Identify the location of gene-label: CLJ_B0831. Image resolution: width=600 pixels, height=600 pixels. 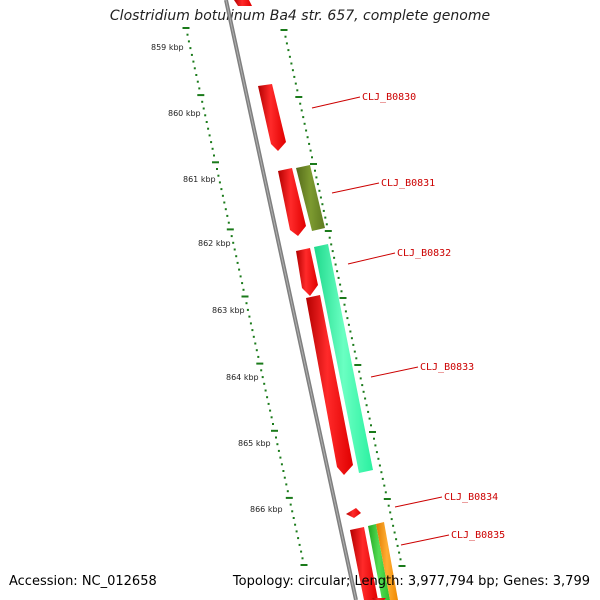
(408, 183).